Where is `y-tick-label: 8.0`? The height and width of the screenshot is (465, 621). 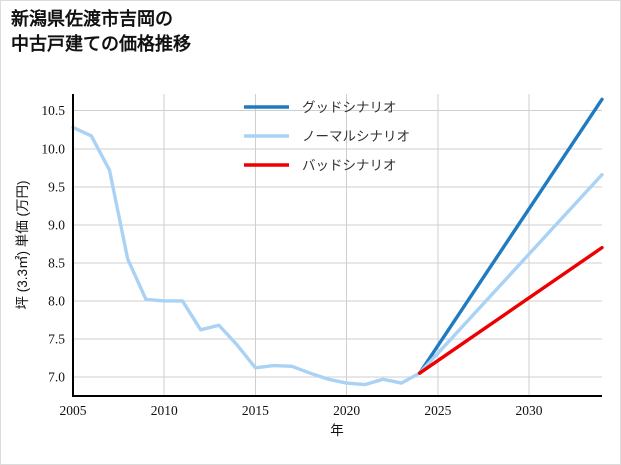 y-tick-label: 8.0 is located at coordinates (56, 300).